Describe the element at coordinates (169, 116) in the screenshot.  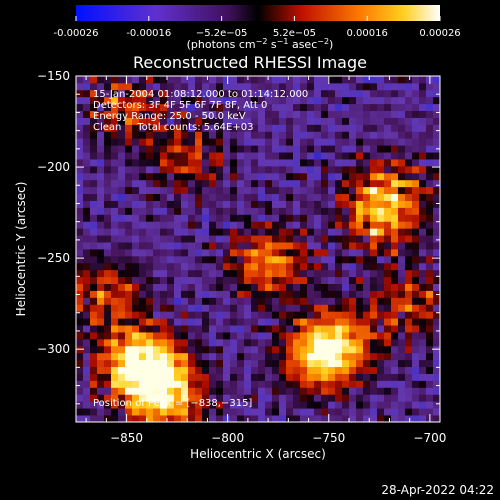
I see `annotation-energy-range: Energy Range: 25.0 - 50.0 keV` at that location.